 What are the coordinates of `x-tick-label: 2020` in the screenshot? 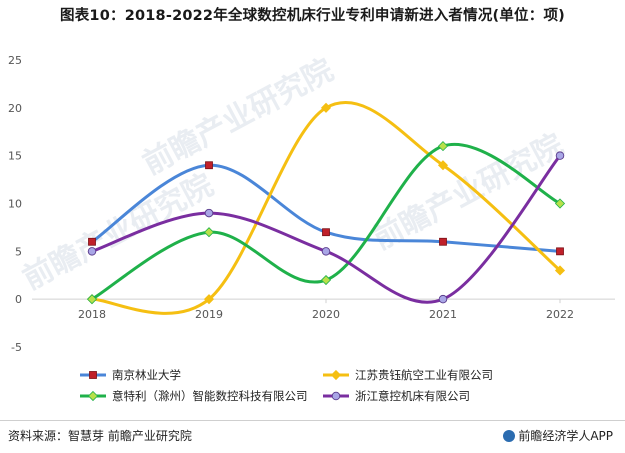 It's located at (326, 314).